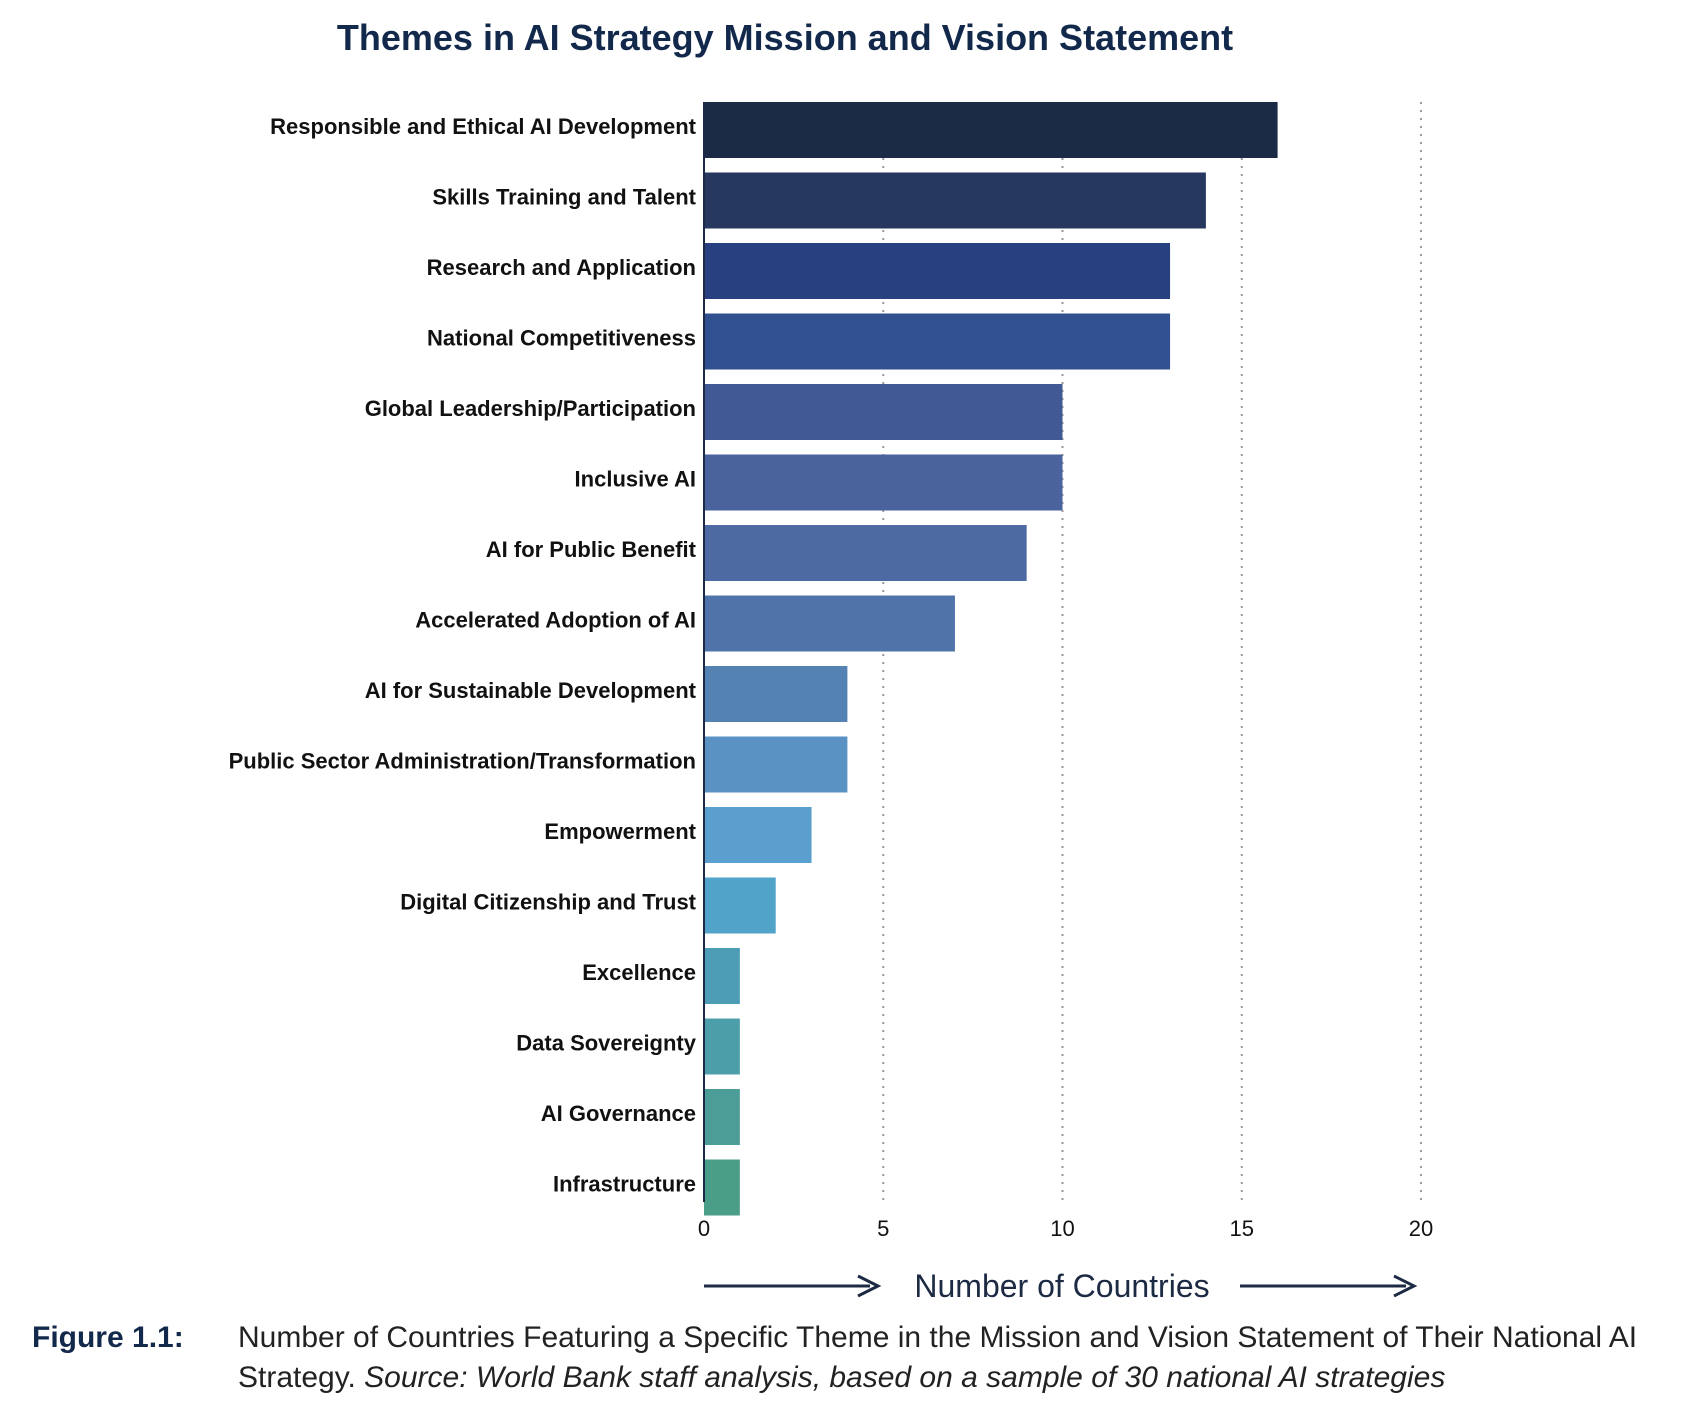 This screenshot has height=1406, width=1704. What do you see at coordinates (555, 619) in the screenshot?
I see `category-label: Accelerated Adoption of AI` at bounding box center [555, 619].